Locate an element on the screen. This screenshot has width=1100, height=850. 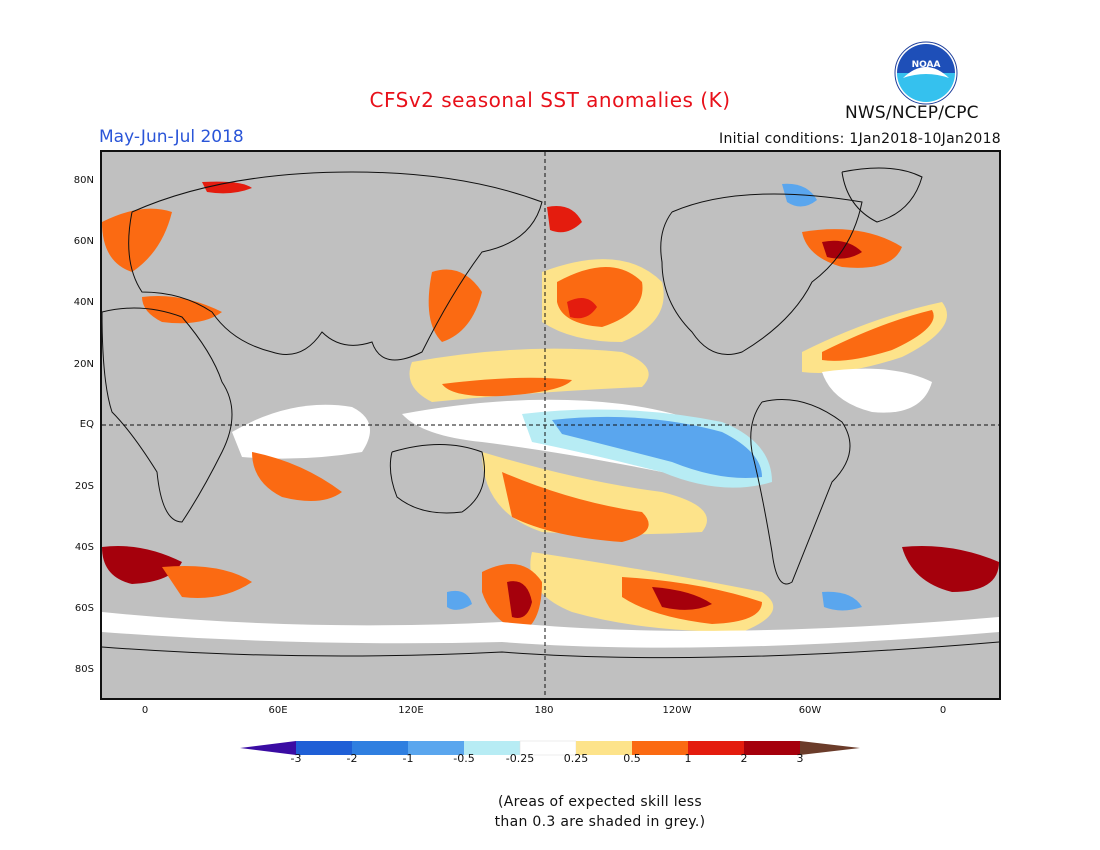
coast-australia is located at coordinates (437, 479).